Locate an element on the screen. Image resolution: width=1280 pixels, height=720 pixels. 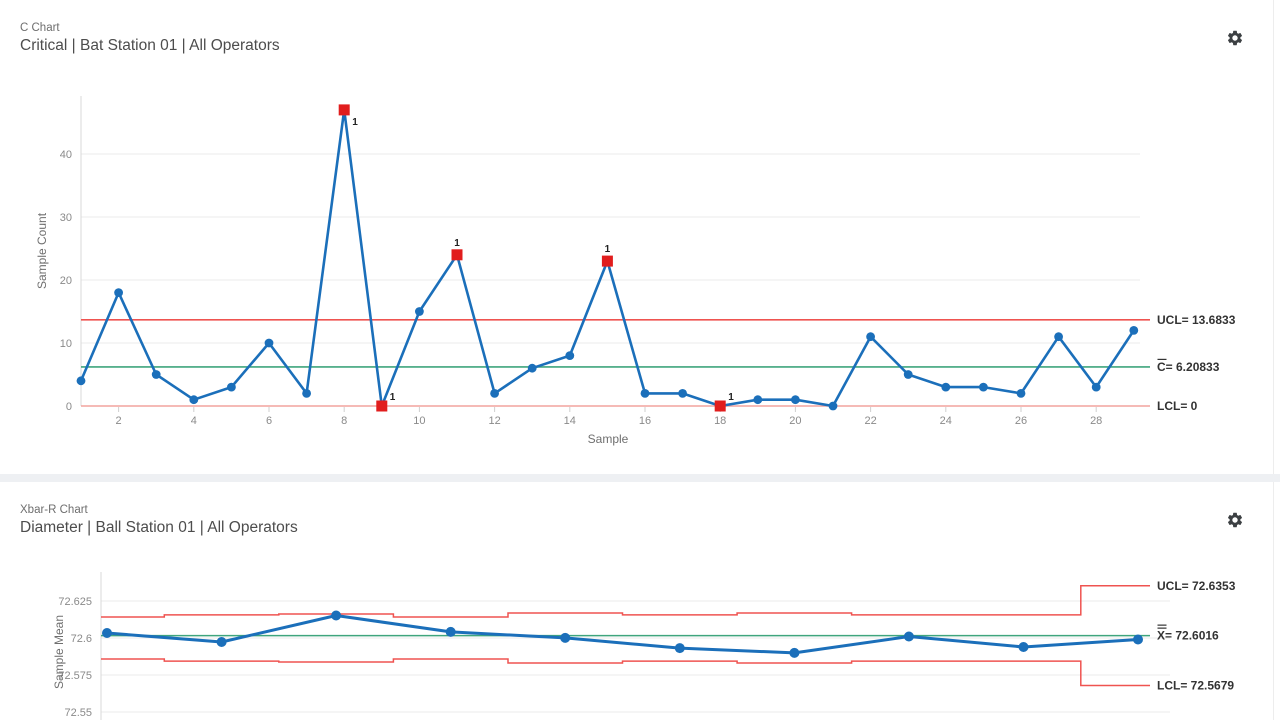
x-tick-label: 2 is located at coordinates (119, 421).